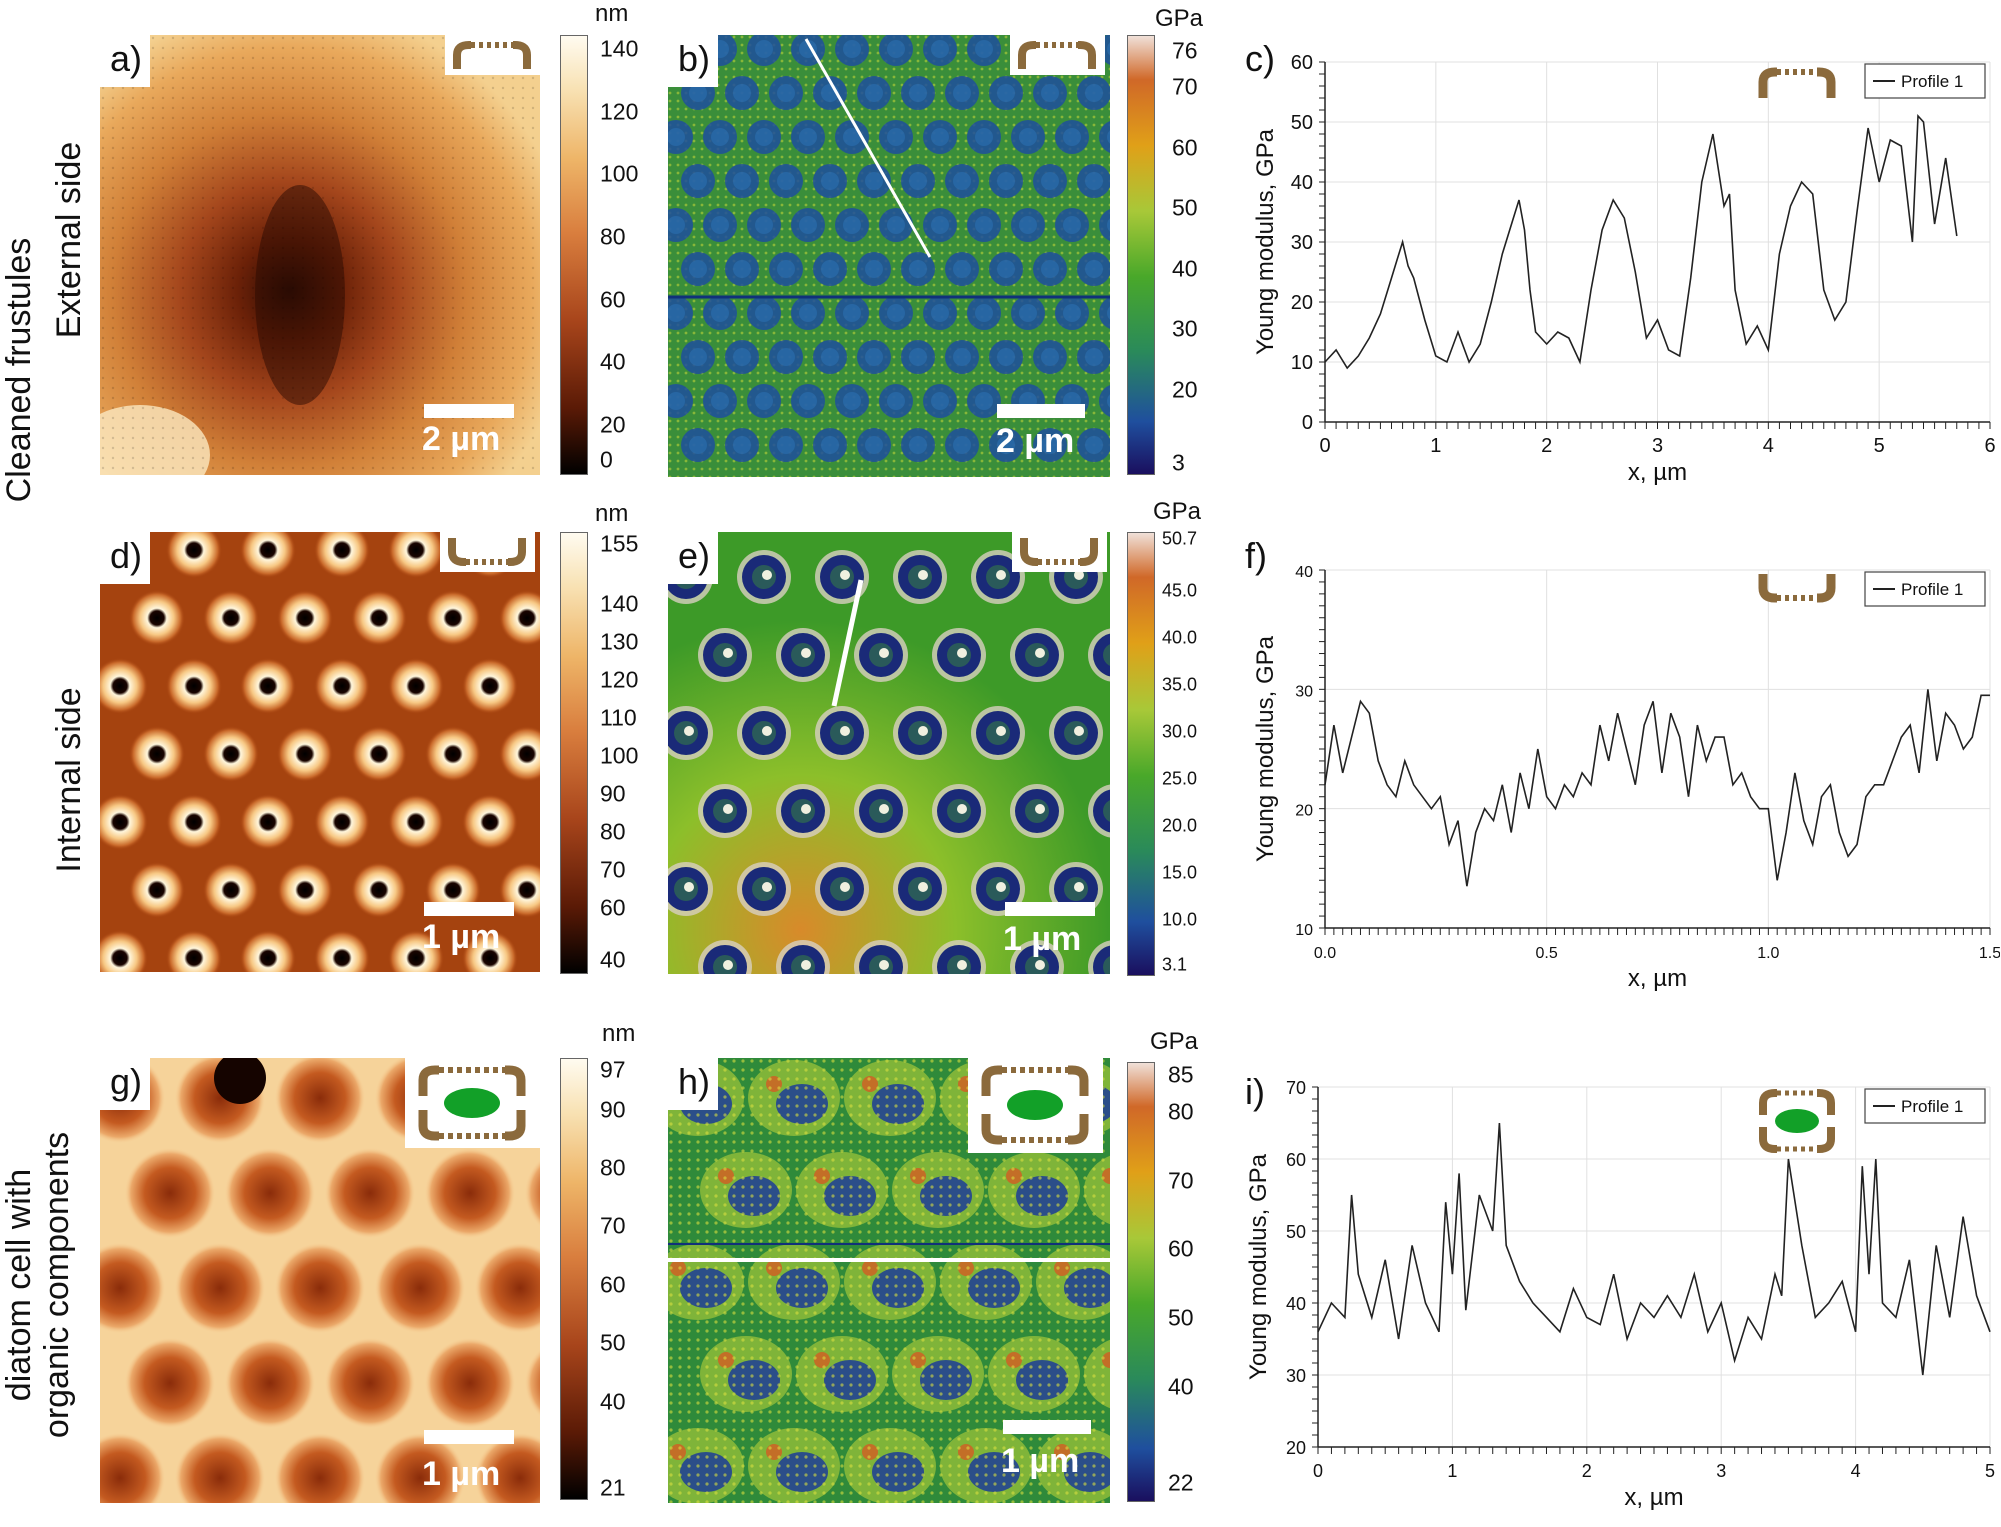 The height and width of the screenshot is (1527, 2001). I want to click on modulus-map-e-svg, so click(889, 753).